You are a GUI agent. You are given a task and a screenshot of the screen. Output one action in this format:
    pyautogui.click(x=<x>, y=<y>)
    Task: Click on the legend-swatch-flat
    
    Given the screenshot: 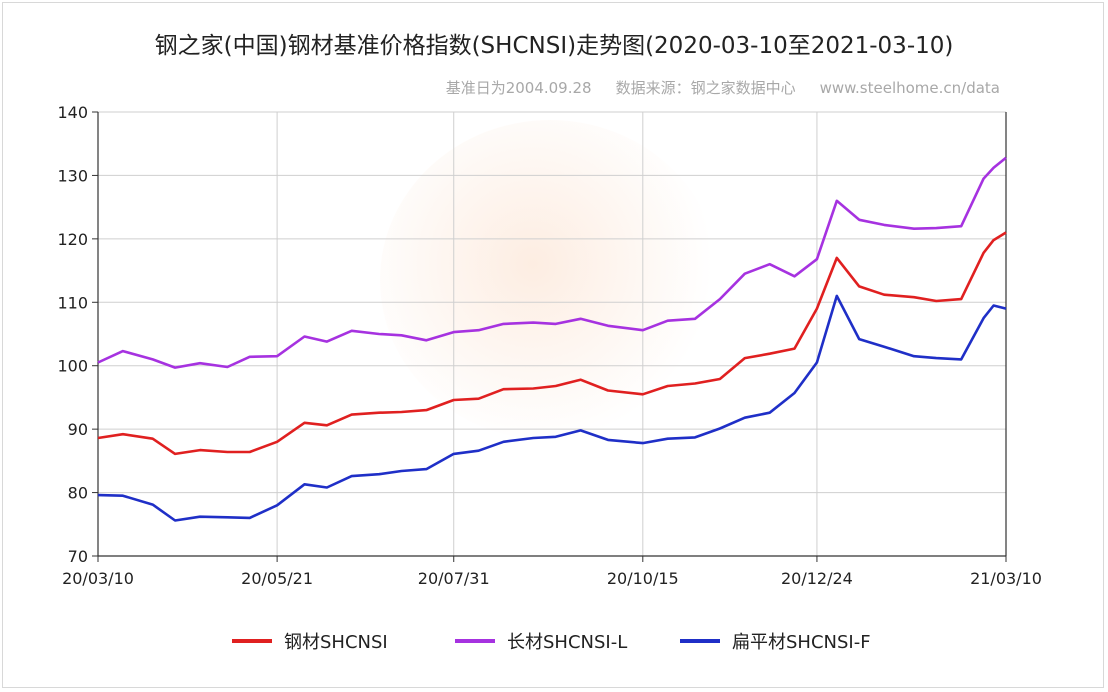 What is the action you would take?
    pyautogui.click(x=700, y=641)
    